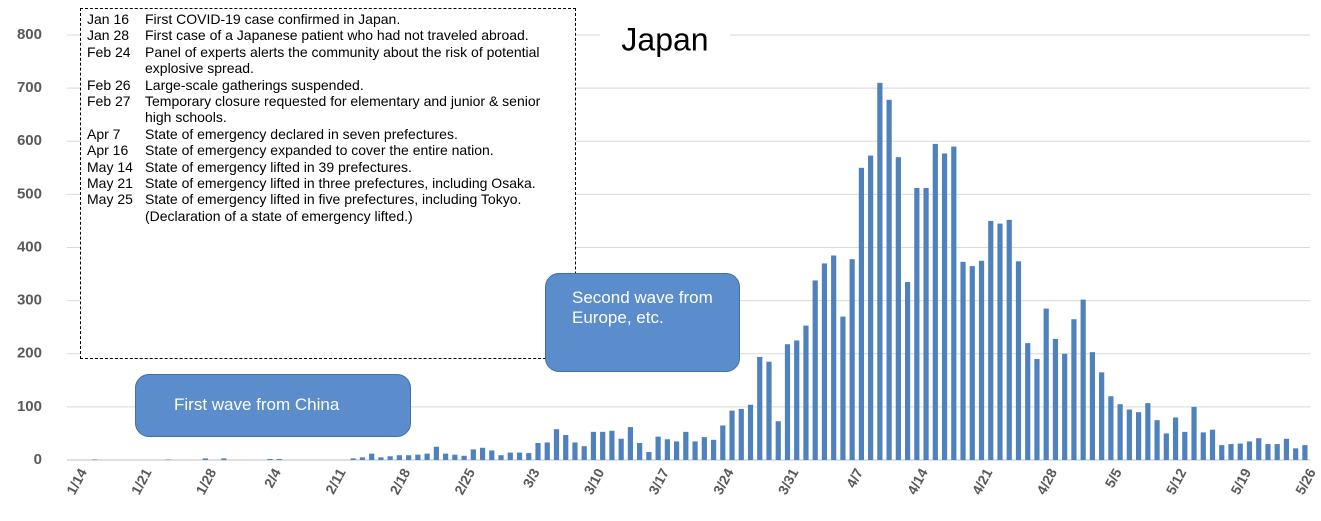  What do you see at coordinates (328, 85) in the screenshot?
I see `event: Feb 26 Large-scale gatherings suspended.` at bounding box center [328, 85].